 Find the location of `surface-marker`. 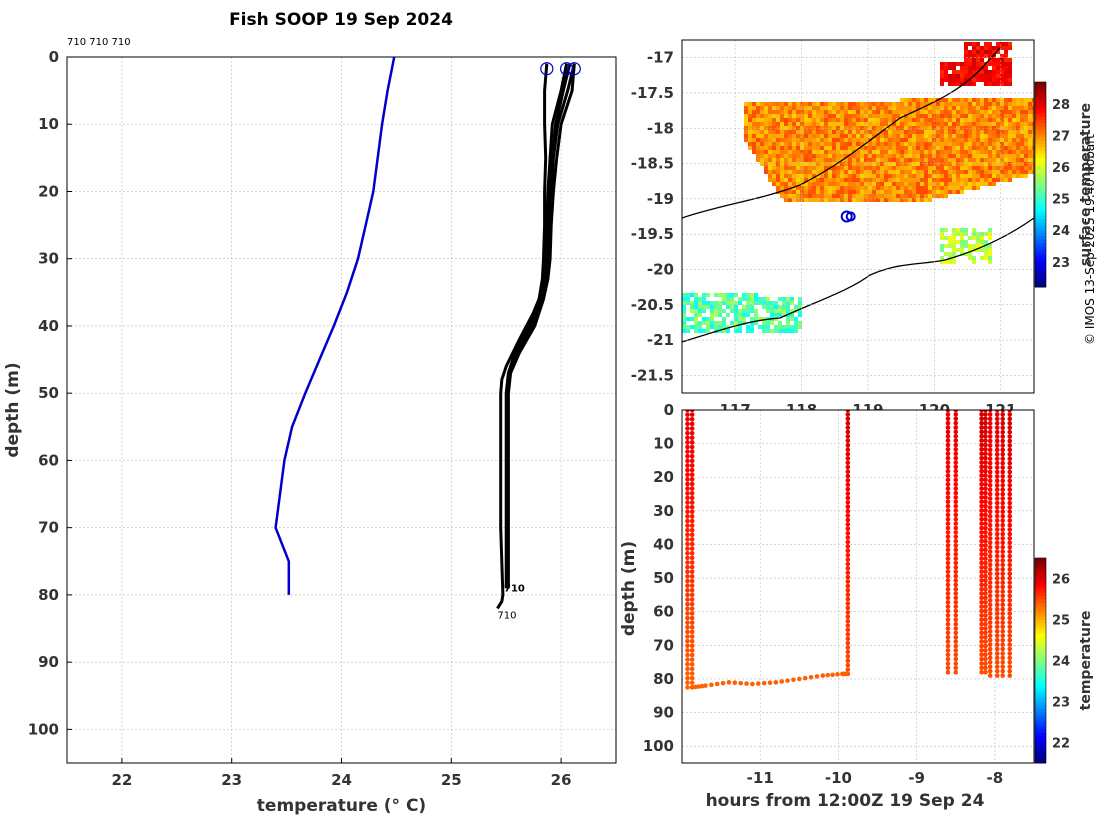

surface-marker is located at coordinates (547, 69).